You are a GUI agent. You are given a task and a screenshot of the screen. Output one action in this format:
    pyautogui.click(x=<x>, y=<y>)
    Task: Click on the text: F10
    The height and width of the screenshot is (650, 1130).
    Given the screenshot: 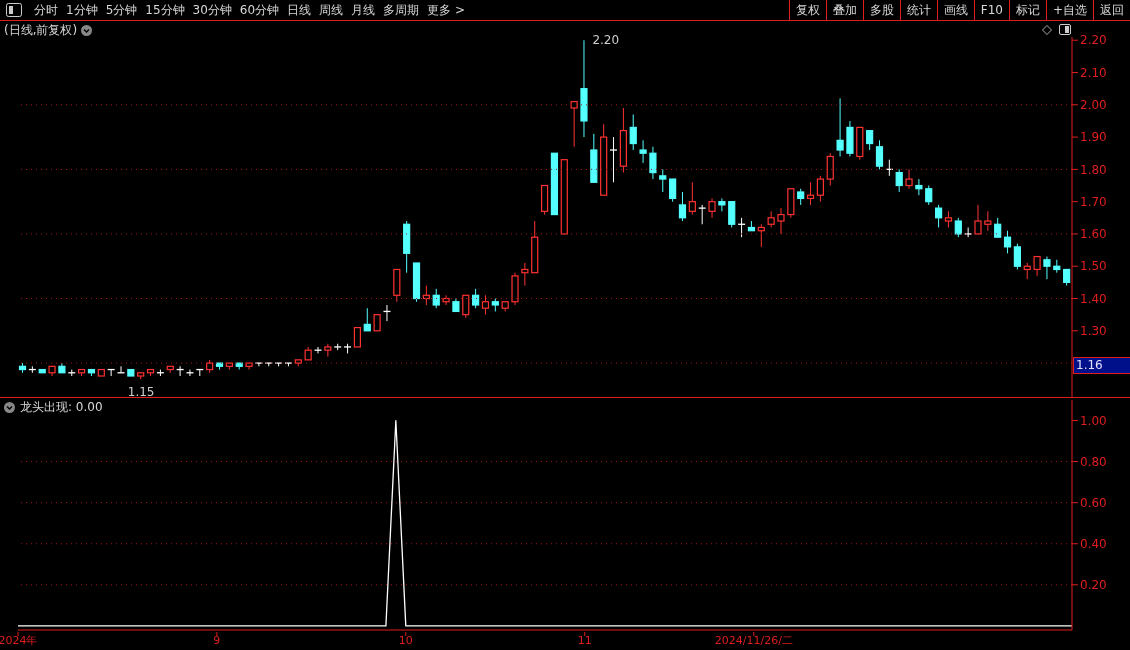 What is the action you would take?
    pyautogui.click(x=991, y=10)
    